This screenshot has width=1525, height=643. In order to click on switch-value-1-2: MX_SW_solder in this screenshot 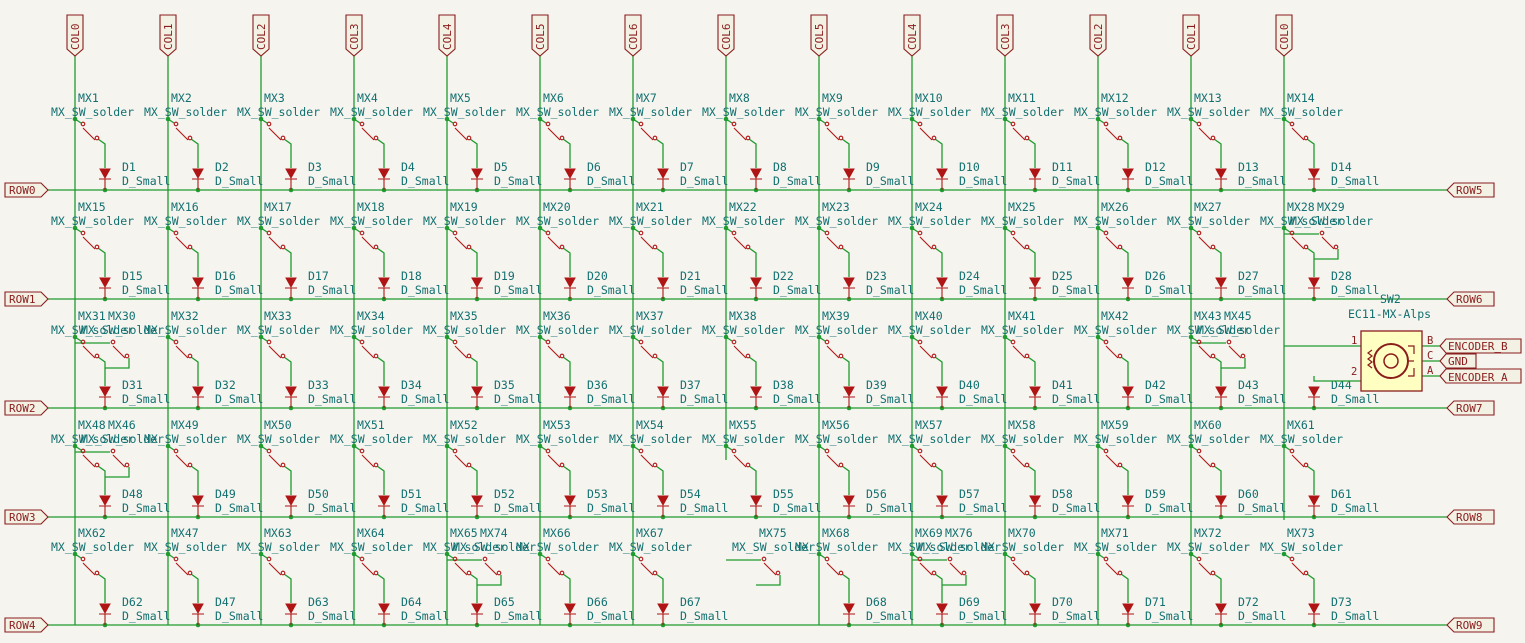, I will do `click(278, 221)`.